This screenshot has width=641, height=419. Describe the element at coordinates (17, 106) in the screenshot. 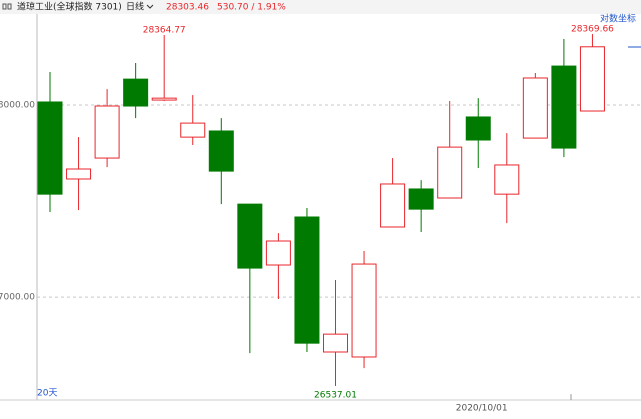

I see `y-tick-label: 28000.00` at that location.